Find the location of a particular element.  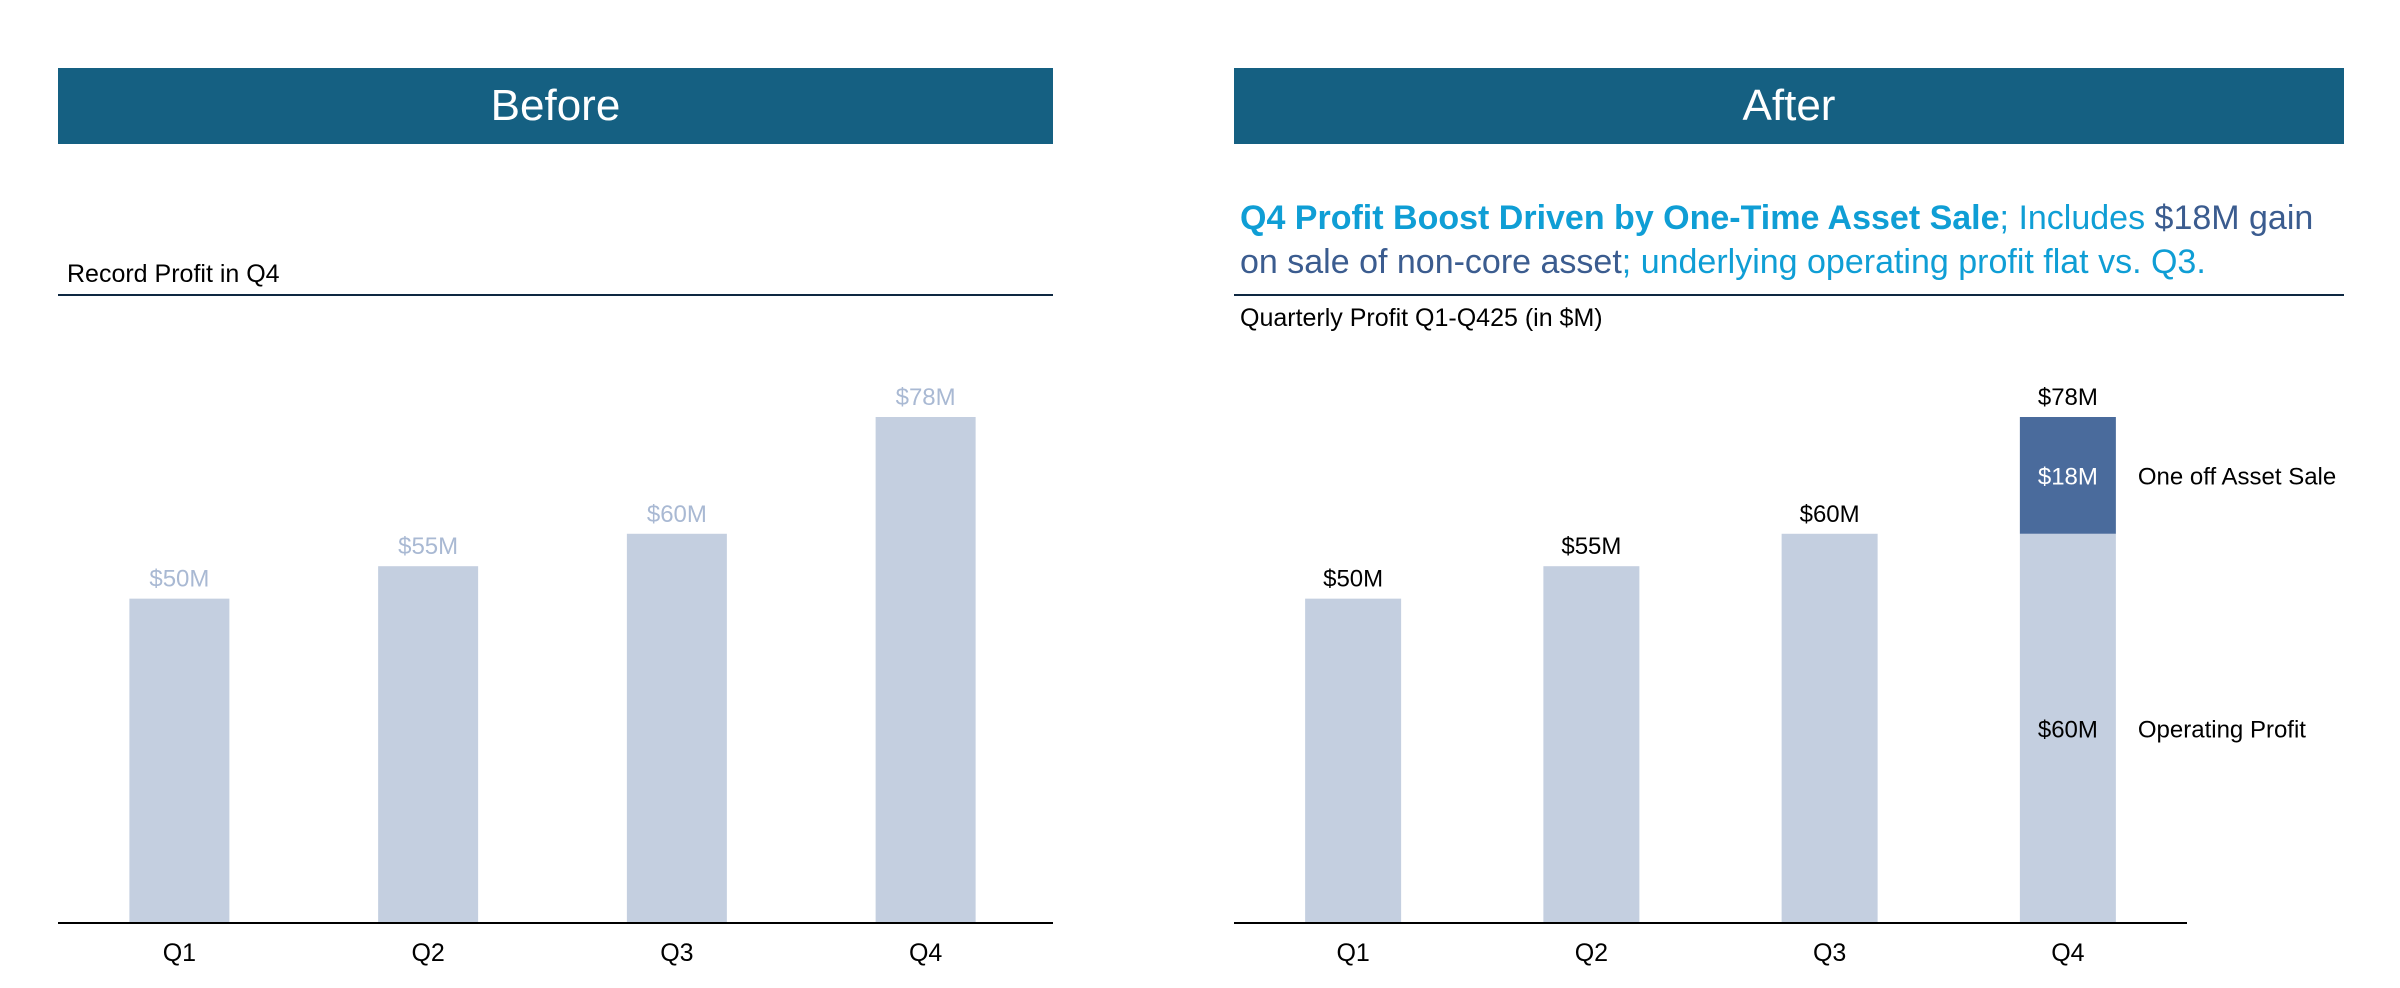

after-data-label-q2: $55M is located at coordinates (1591, 546).